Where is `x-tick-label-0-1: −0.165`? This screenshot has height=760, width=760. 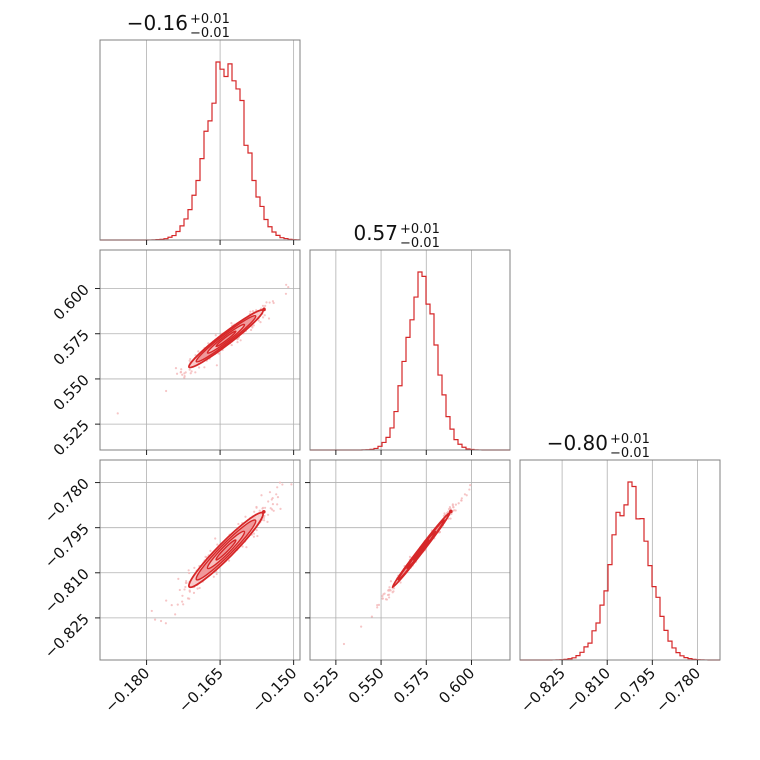
x-tick-label-0-1: −0.165 is located at coordinates (201, 690).